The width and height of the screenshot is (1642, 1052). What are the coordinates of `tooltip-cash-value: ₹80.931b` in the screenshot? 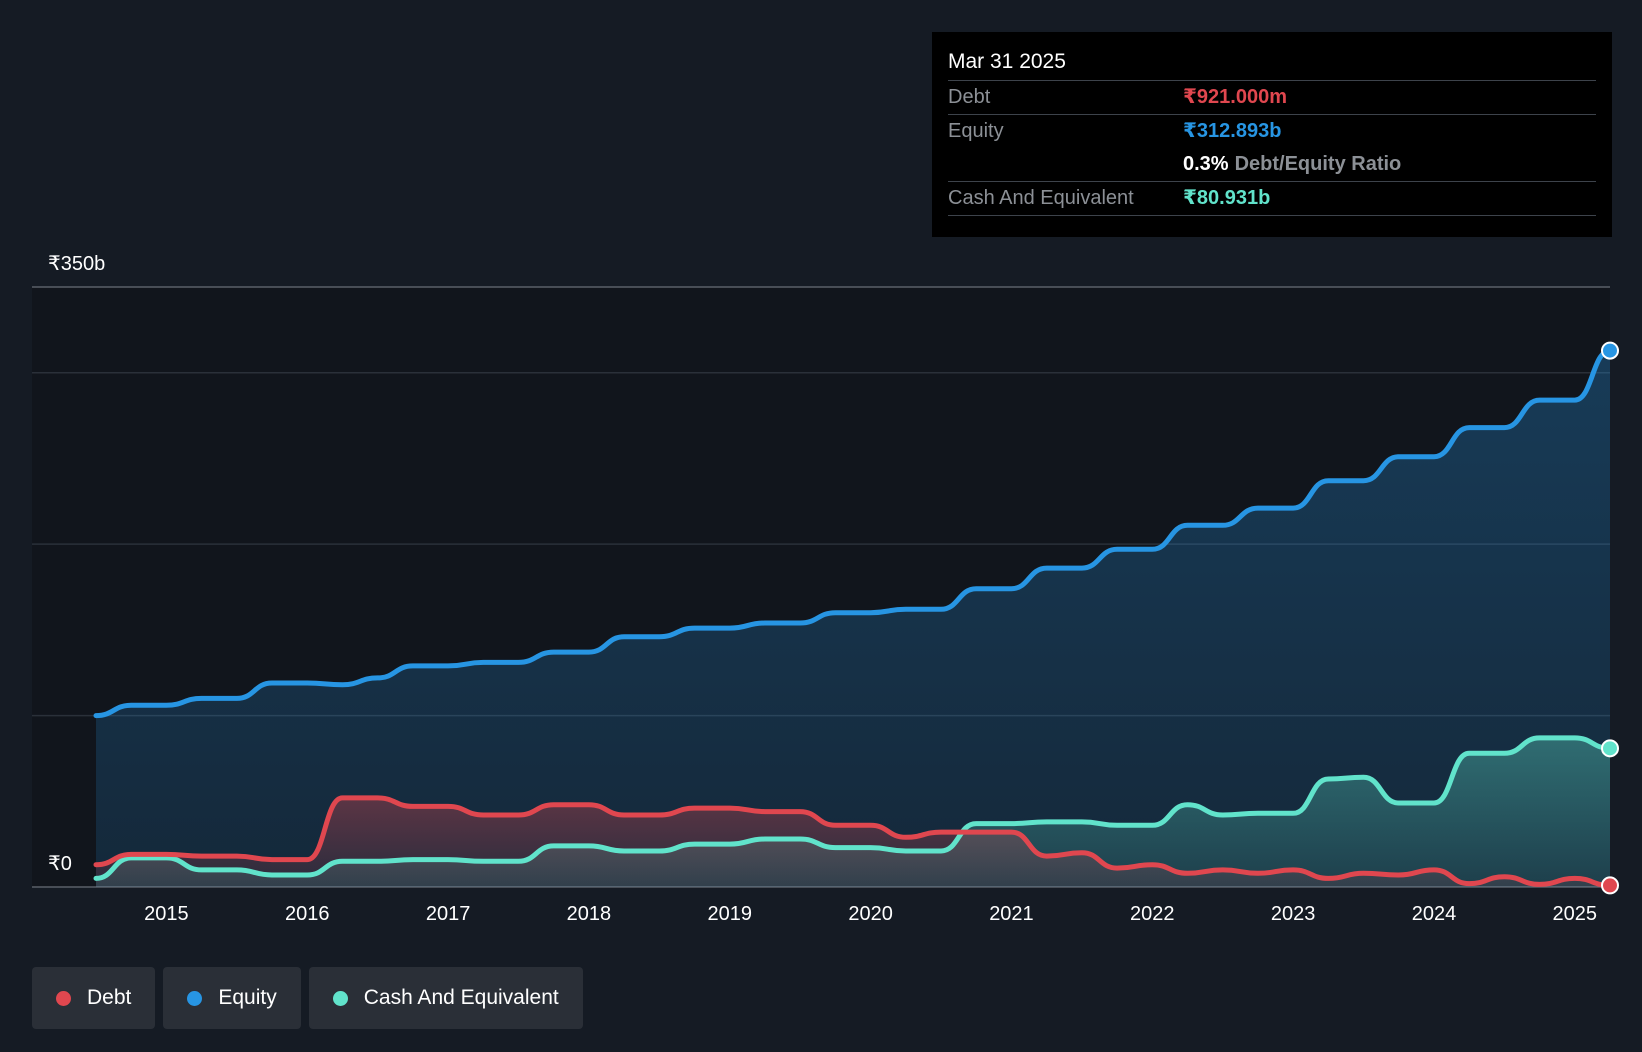 It's located at (1227, 198).